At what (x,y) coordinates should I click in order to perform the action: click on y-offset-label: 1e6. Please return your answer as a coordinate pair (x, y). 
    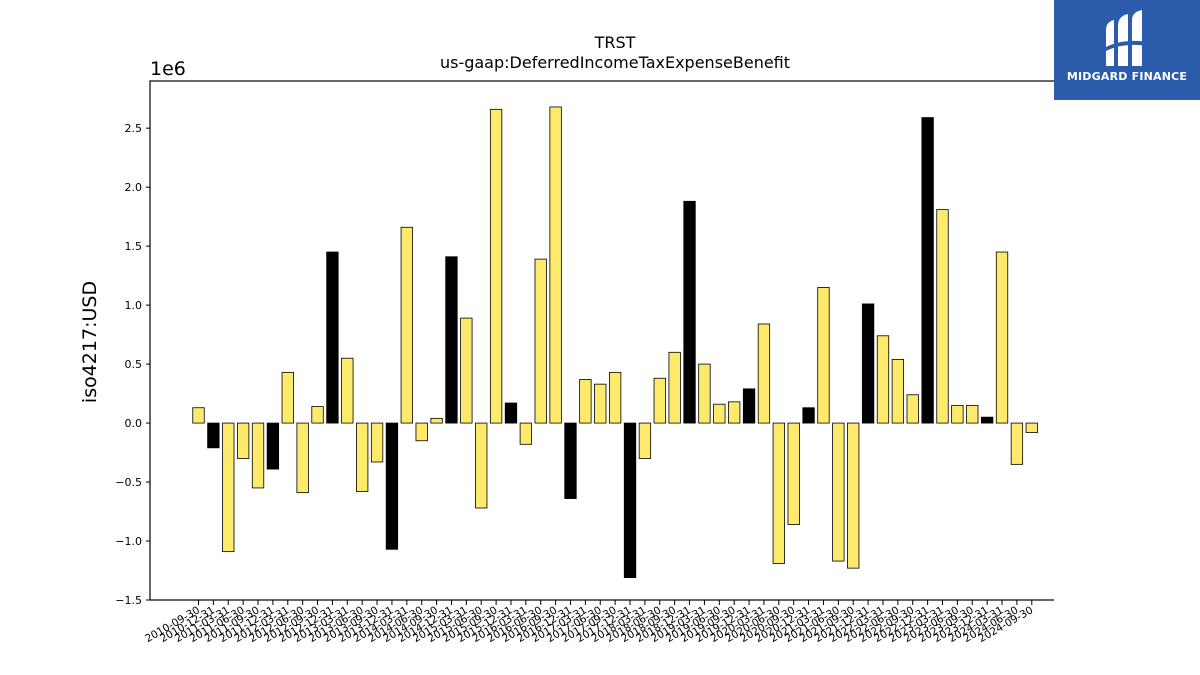
    Looking at the image, I should click on (168, 69).